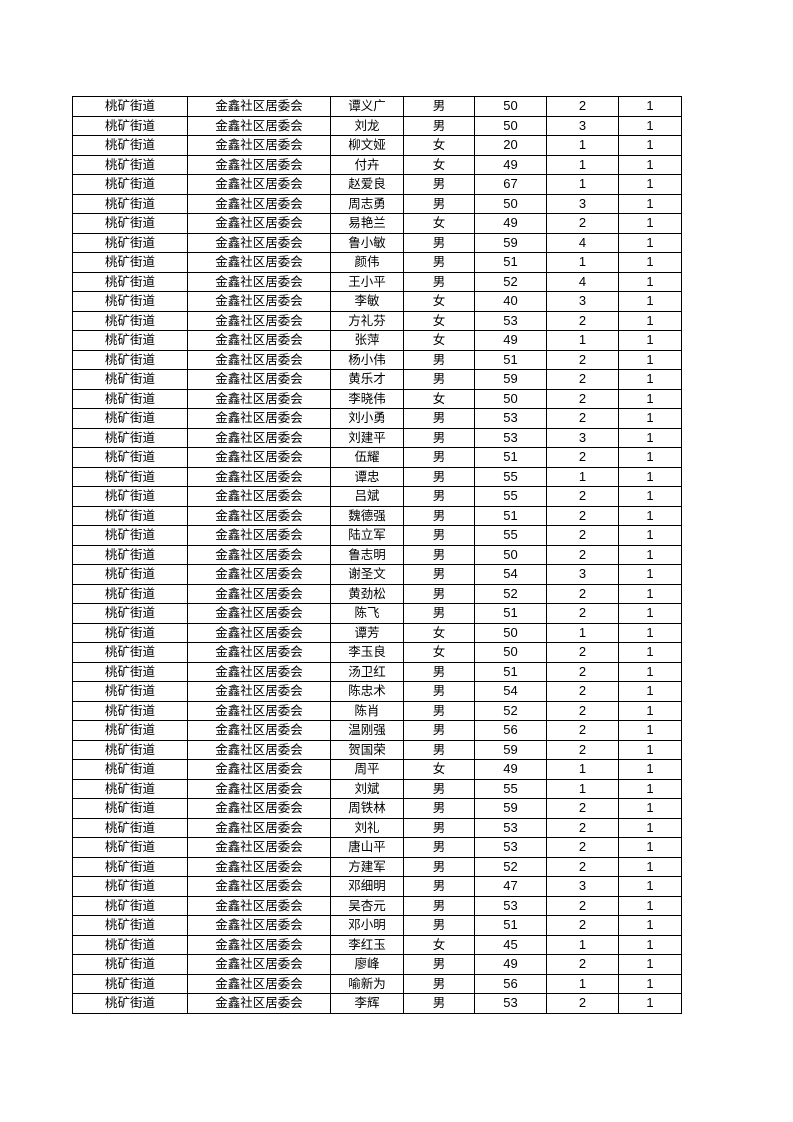  I want to click on age-cell: 67, so click(510, 184).